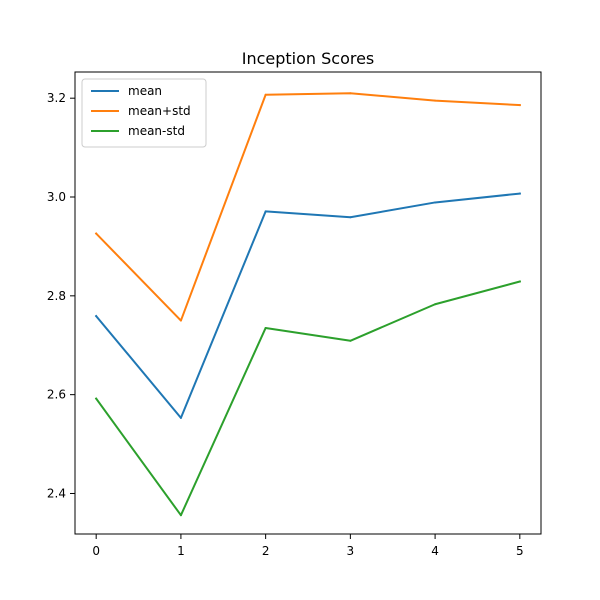 The width and height of the screenshot is (600, 600). What do you see at coordinates (56, 395) in the screenshot?
I see `y-tick-label: 2.6` at bounding box center [56, 395].